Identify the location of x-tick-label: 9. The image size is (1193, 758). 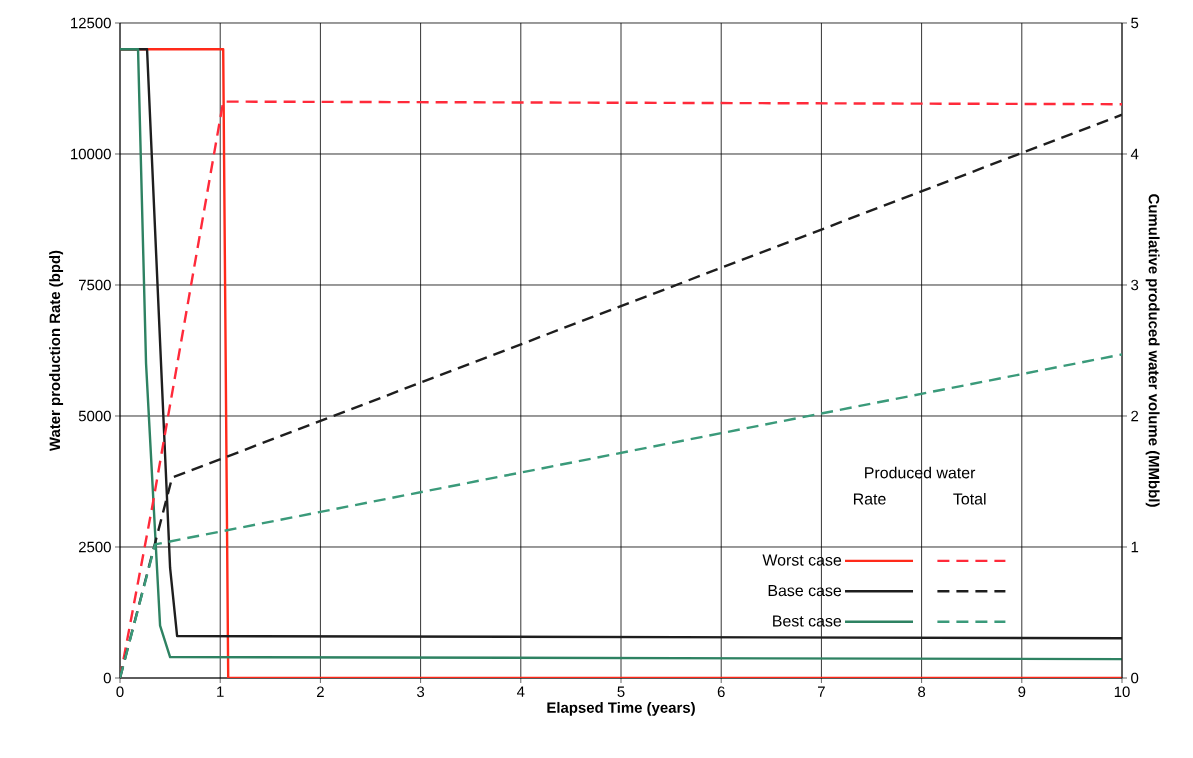
(1022, 692).